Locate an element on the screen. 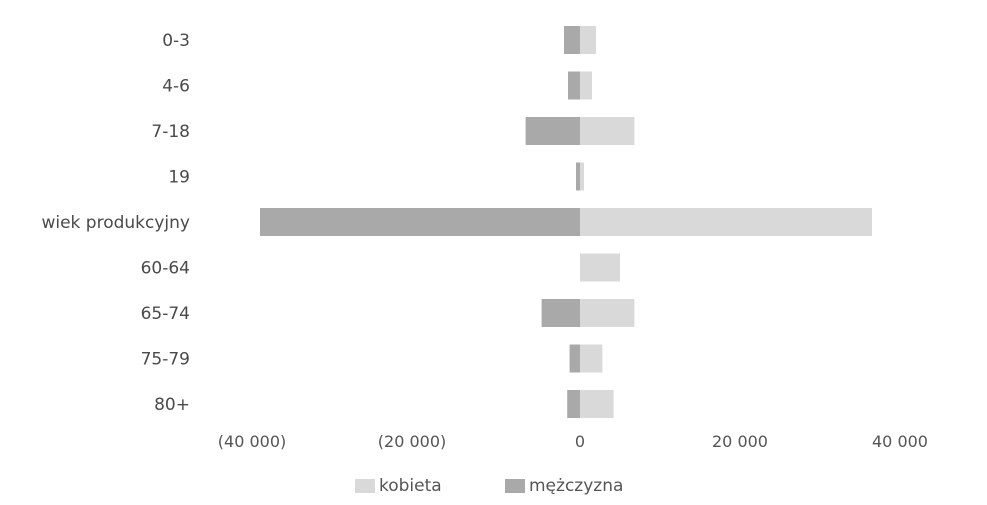  bar-mężczyzna-75-79 is located at coordinates (574, 358).